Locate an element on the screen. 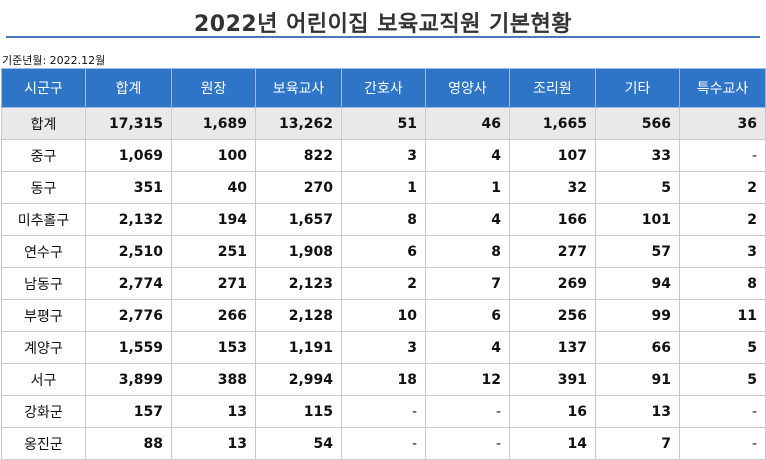 The image size is (766, 460). table-row: 미추홀구 2,132 194 1,657 8 4 166 101 2 is located at coordinates (383, 219).